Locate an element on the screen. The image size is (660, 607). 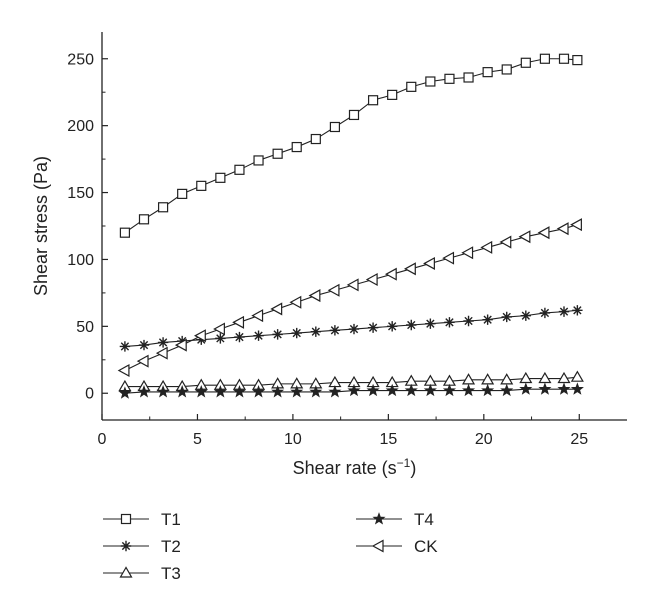
x-axis-title: Shear rate (s−1) is located at coordinates (355, 467).